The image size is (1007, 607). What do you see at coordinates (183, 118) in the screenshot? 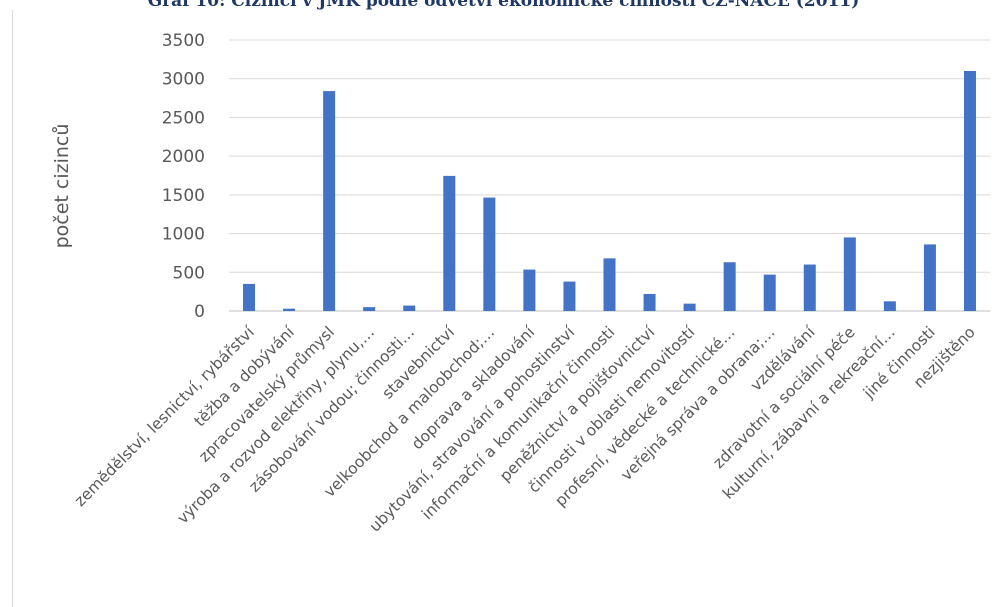
I see `y-tick-label: 2500` at bounding box center [183, 118].